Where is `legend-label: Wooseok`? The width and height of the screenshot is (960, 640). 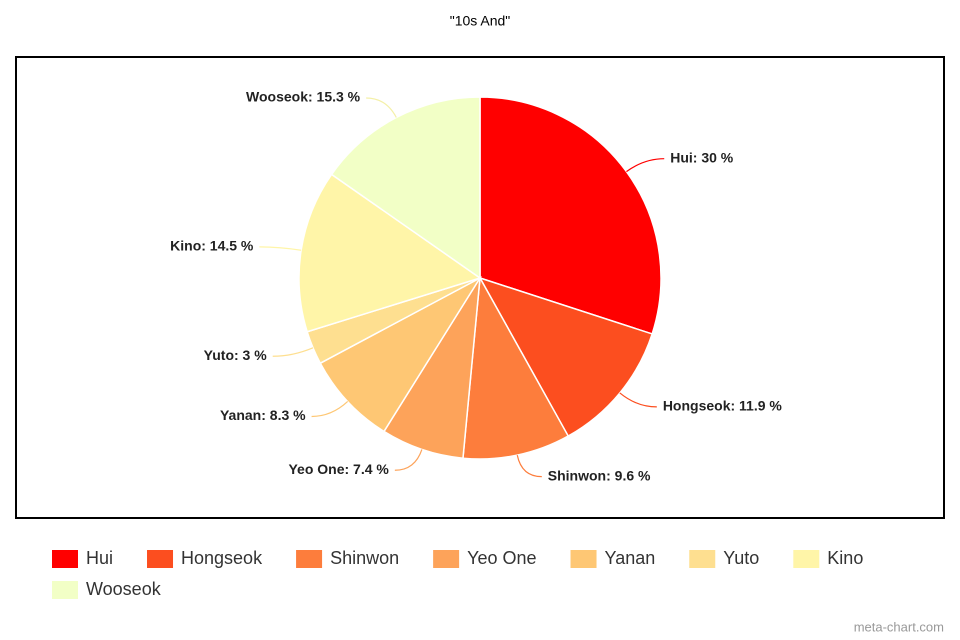 legend-label: Wooseok is located at coordinates (124, 589).